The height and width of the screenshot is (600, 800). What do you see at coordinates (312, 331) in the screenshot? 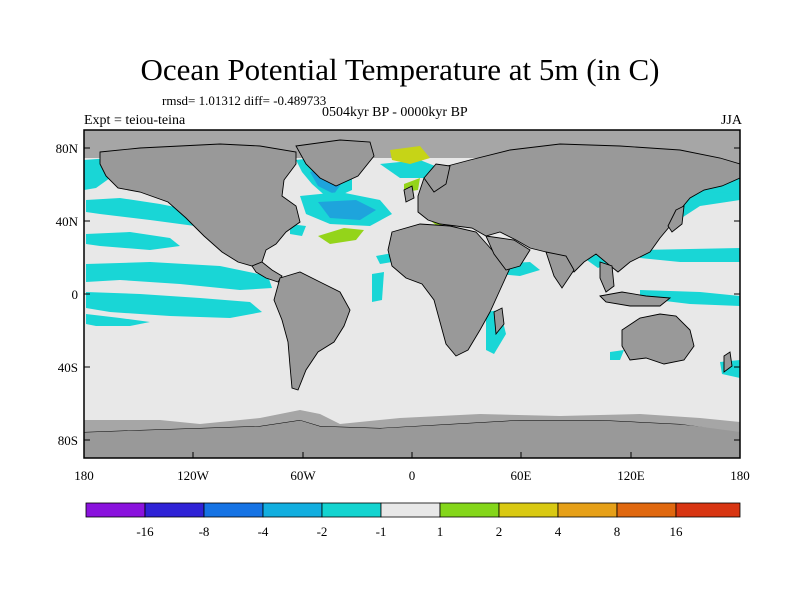
I see `land-south-america` at bounding box center [312, 331].